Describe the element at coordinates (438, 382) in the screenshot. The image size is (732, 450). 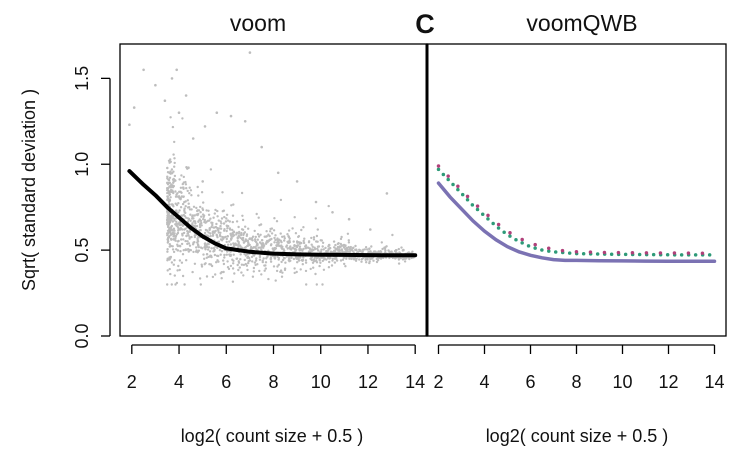
I see `voomqwb-x-tick-label: 2` at that location.